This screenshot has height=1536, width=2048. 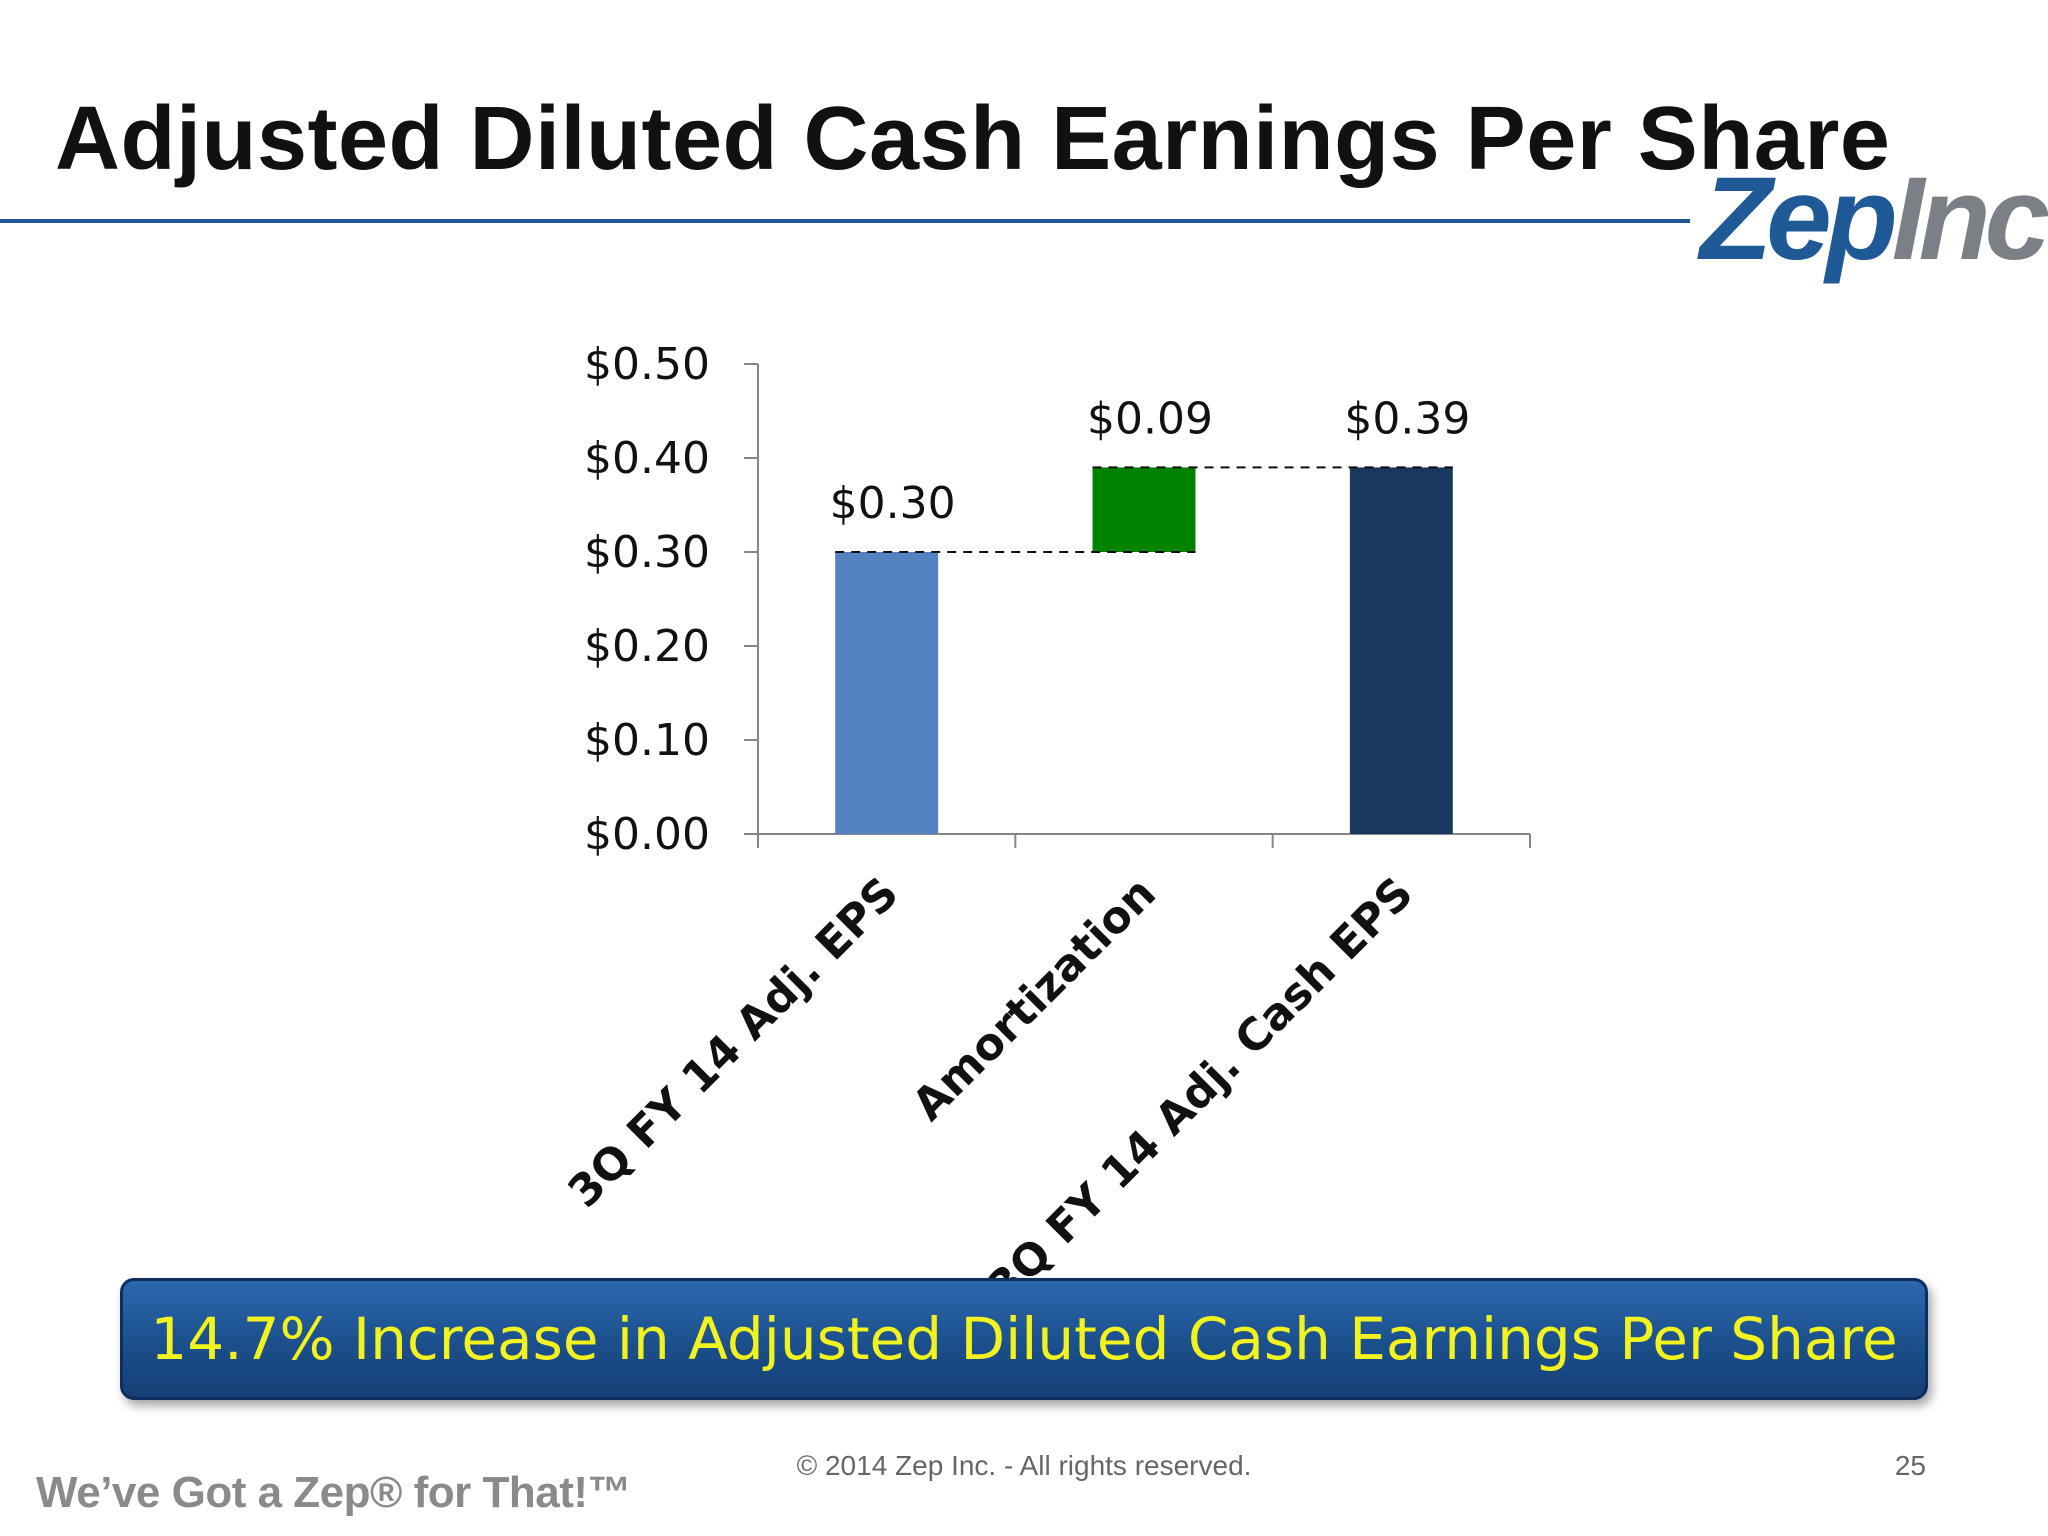 What do you see at coordinates (1200, 1090) in the screenshot?
I see `x-category-label: 3Q FY 14 Adj. Cash EPS` at bounding box center [1200, 1090].